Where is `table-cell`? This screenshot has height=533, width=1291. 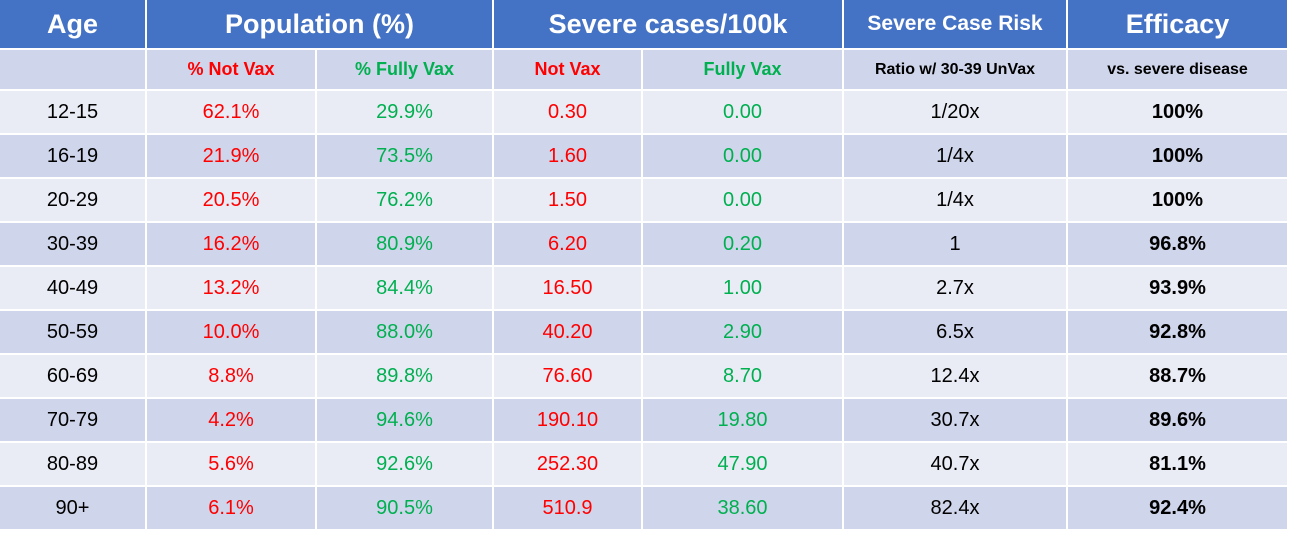
table-cell is located at coordinates (72, 69).